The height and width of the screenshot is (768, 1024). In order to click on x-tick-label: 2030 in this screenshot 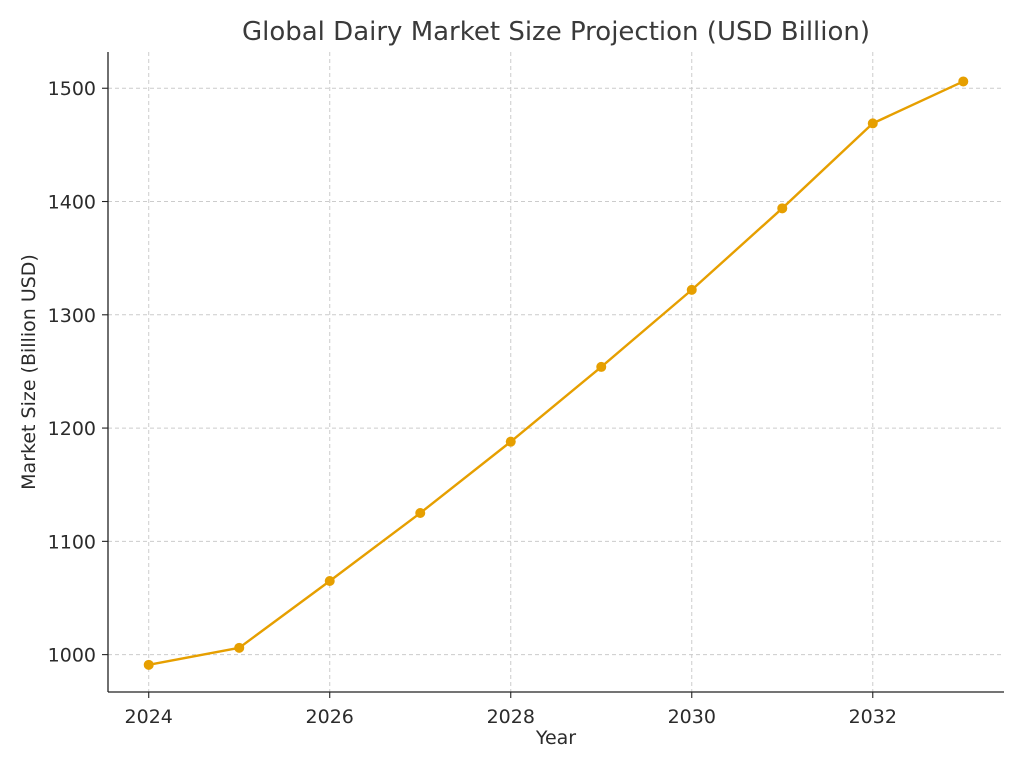, I will do `click(692, 717)`.